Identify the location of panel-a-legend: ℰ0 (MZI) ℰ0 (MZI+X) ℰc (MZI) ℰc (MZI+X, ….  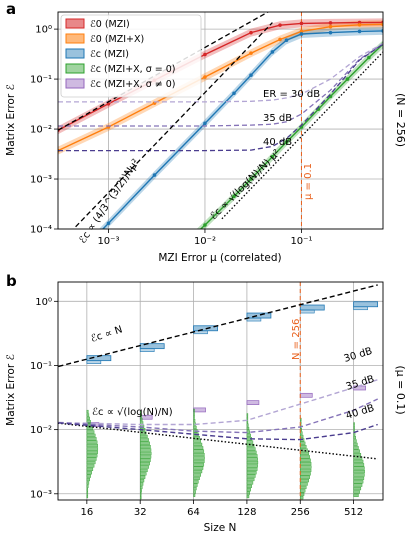
(131, 56).